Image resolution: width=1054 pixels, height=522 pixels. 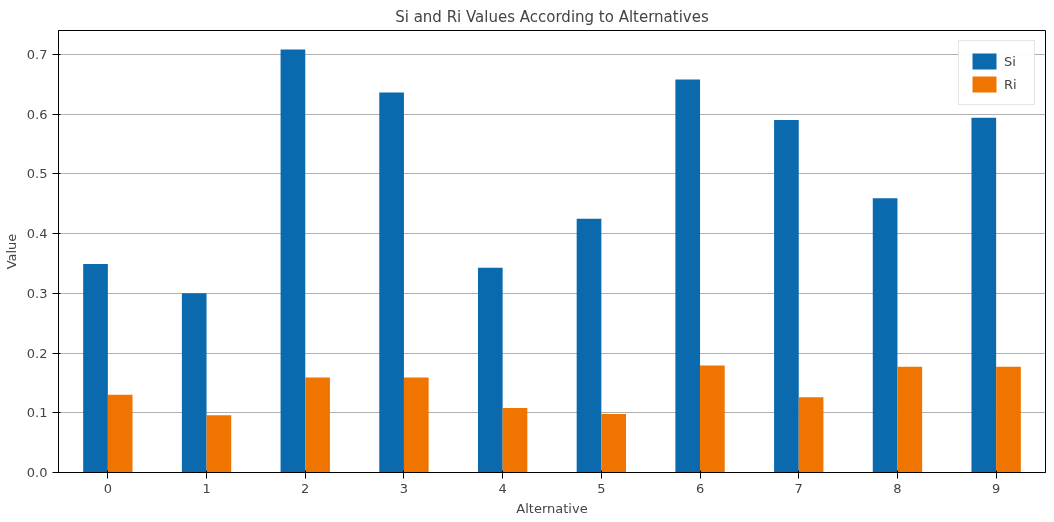 I want to click on y-axis-title: Value, so click(x=11, y=251).